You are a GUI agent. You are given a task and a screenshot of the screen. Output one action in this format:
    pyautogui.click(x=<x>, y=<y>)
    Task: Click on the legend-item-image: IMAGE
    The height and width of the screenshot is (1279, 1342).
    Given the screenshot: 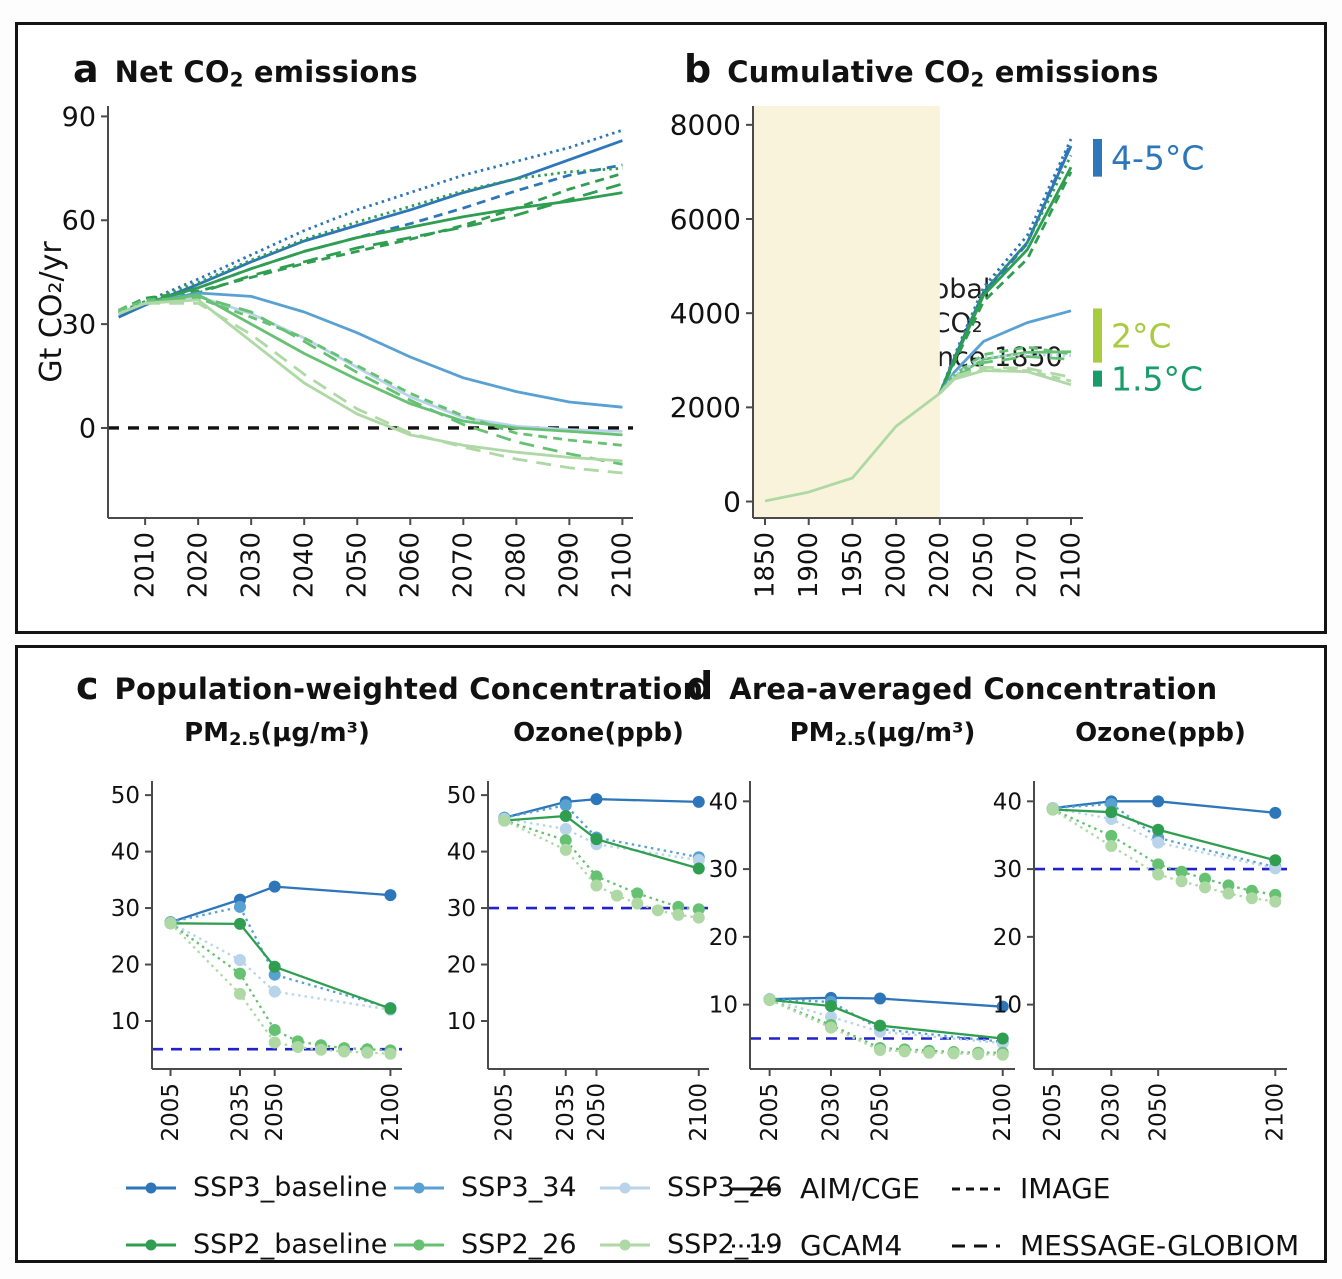 What is the action you would take?
    pyautogui.click(x=1124, y=1188)
    